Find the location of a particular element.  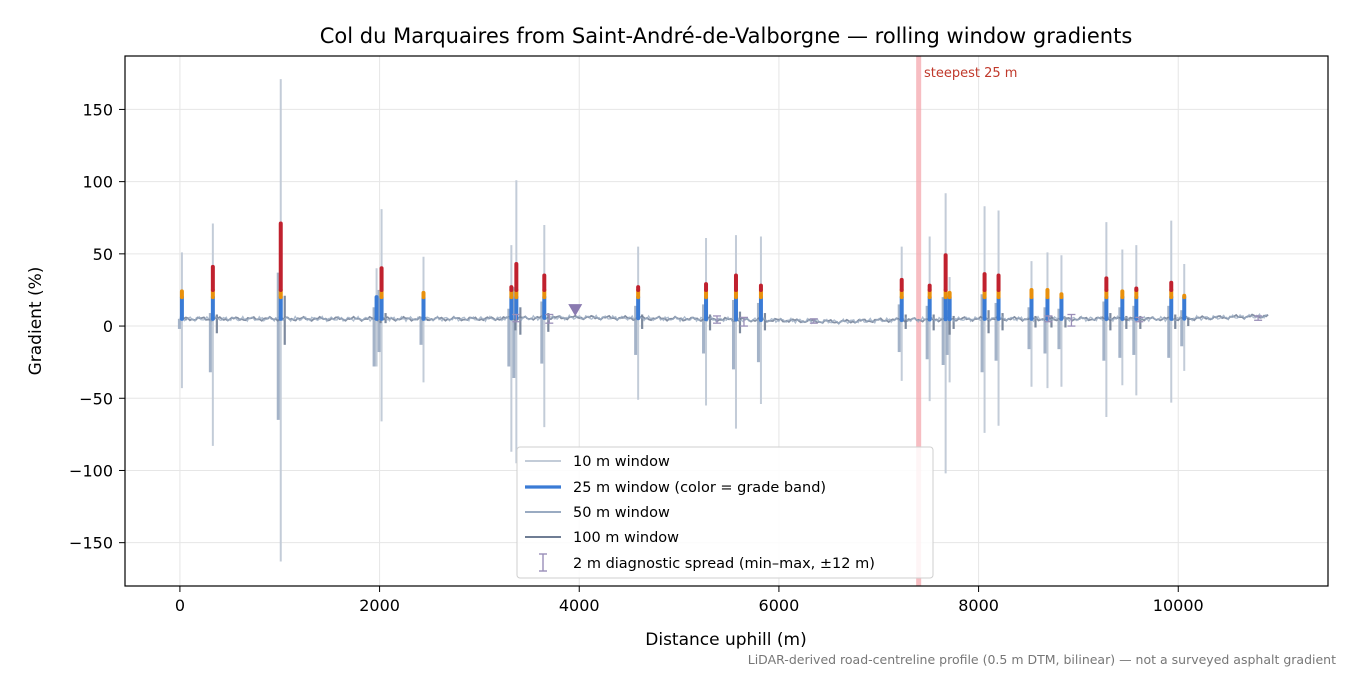

x-tick-label: 8000 is located at coordinates (978, 605).